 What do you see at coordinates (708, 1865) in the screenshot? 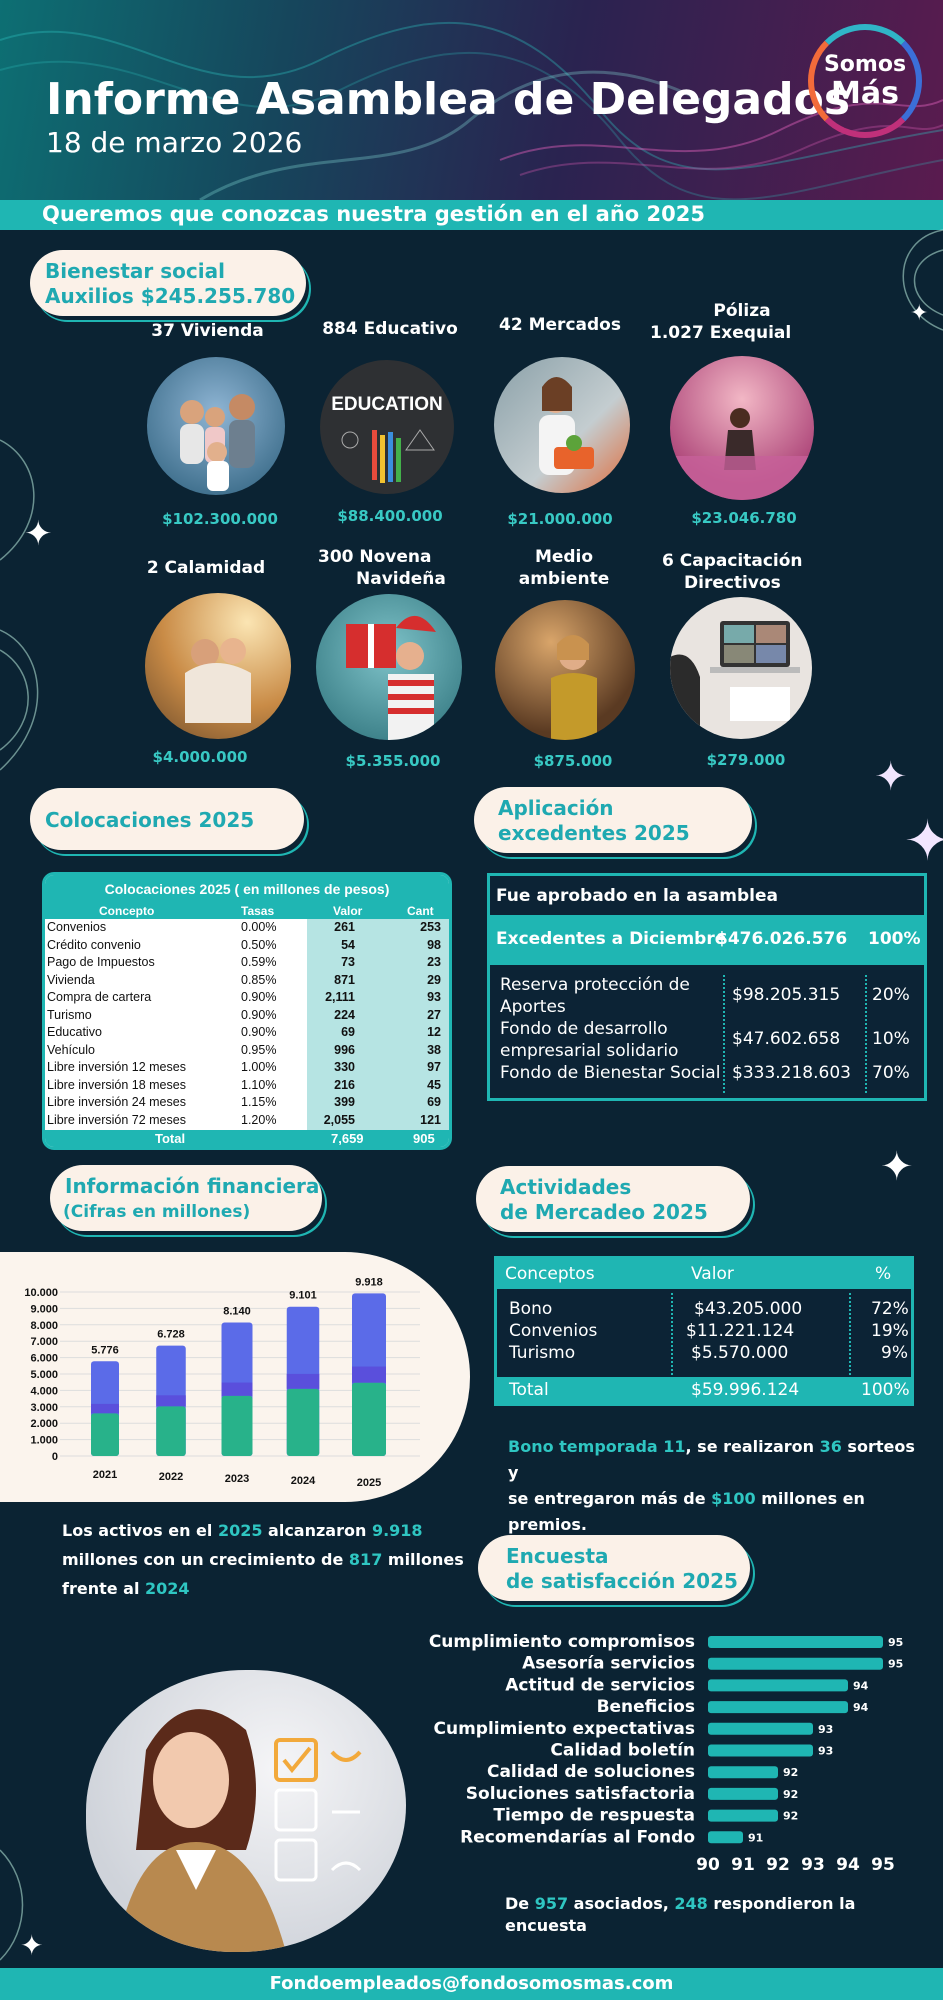
I see `survey-axis-tick: 90` at bounding box center [708, 1865].